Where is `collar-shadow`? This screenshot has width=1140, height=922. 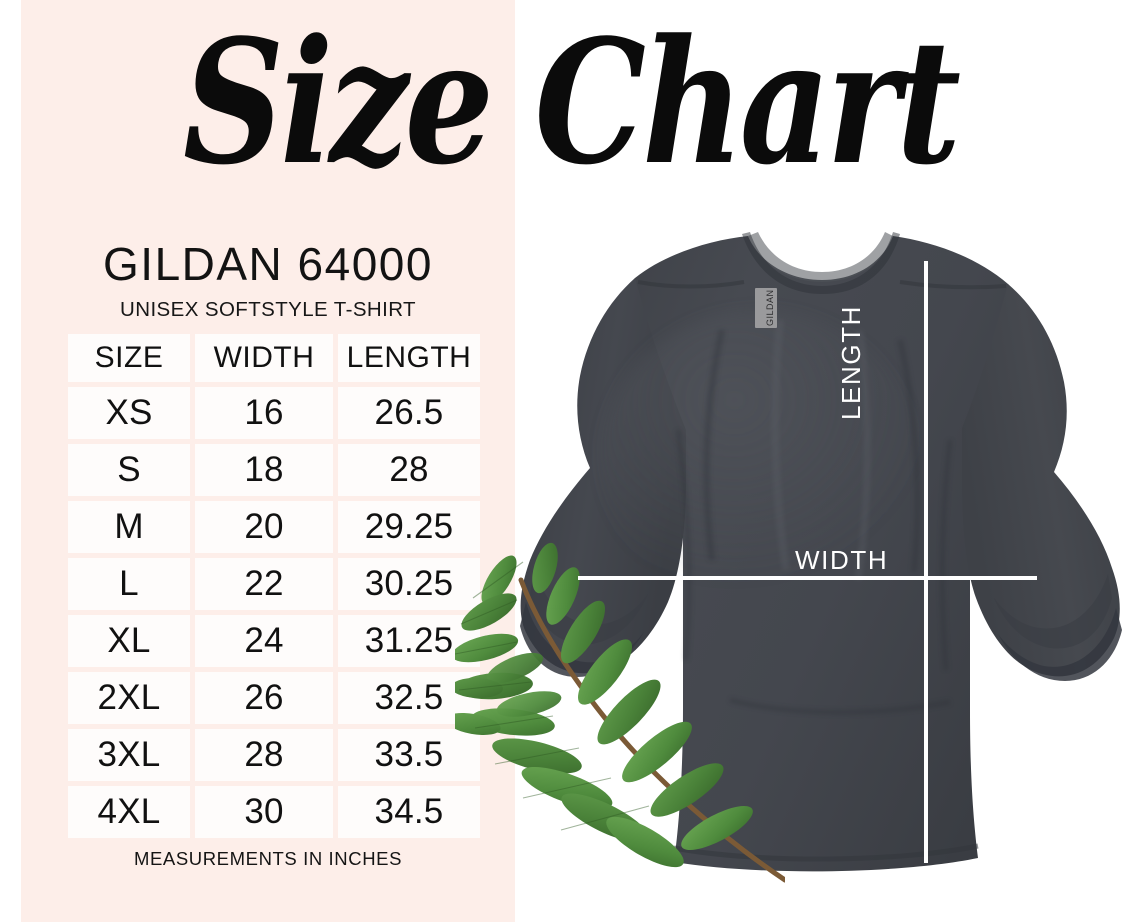 collar-shadow is located at coordinates (821, 263).